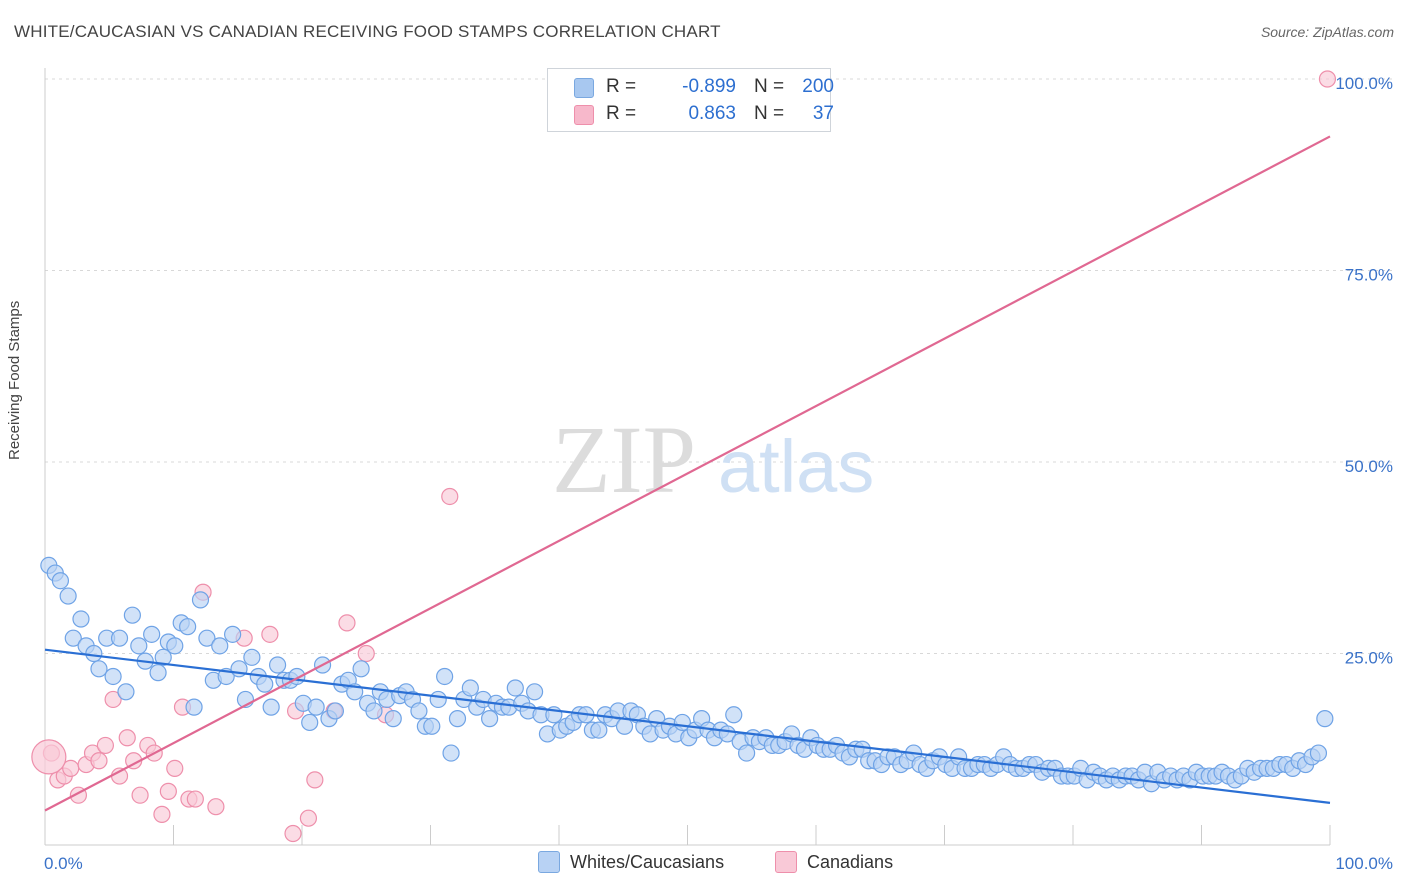 This screenshot has height=892, width=1406. I want to click on y-tick-label: 100.0%, so click(1364, 83).